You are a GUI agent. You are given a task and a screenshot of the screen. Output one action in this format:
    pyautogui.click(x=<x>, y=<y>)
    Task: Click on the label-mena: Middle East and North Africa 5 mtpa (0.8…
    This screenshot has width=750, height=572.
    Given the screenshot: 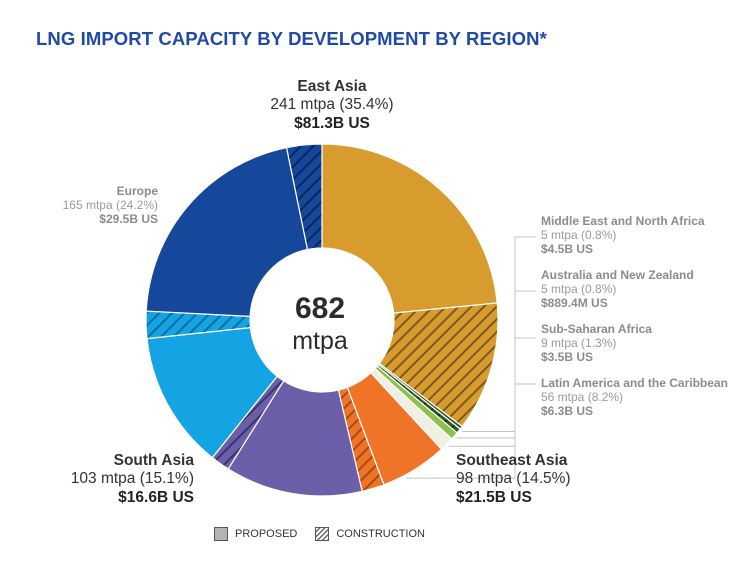 What is the action you would take?
    pyautogui.click(x=623, y=235)
    